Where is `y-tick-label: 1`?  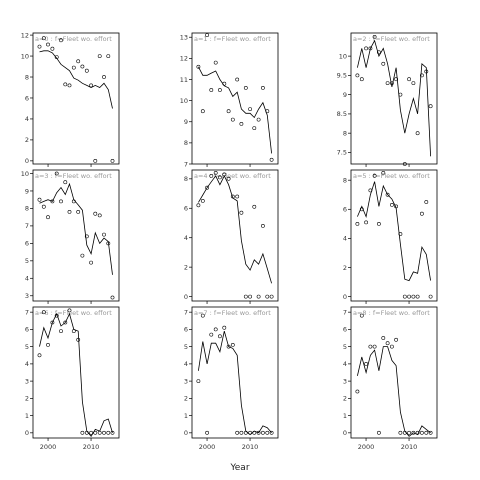 y-tick-label: 1 is located at coordinates (27, 416).